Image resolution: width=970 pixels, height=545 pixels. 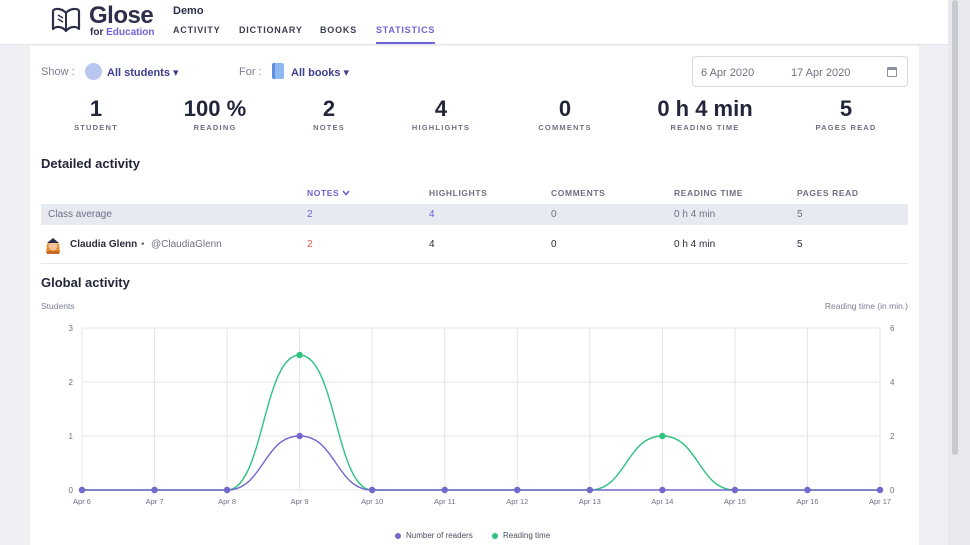 What do you see at coordinates (82, 501) in the screenshot?
I see `x-tick-label: Apr 6` at bounding box center [82, 501].